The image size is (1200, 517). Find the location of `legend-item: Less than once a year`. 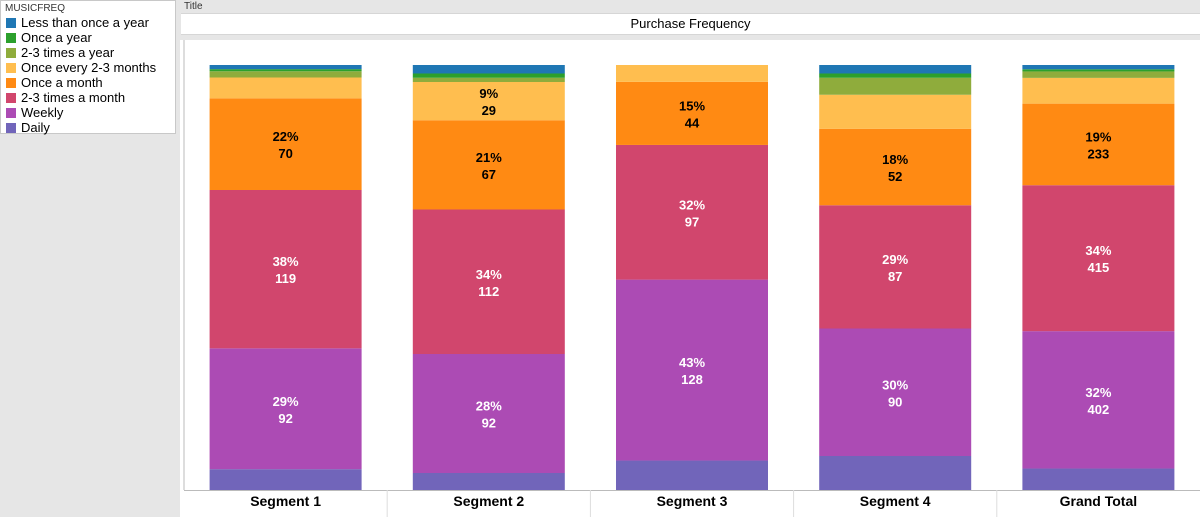

legend-item: Less than once a year is located at coordinates (88, 22).